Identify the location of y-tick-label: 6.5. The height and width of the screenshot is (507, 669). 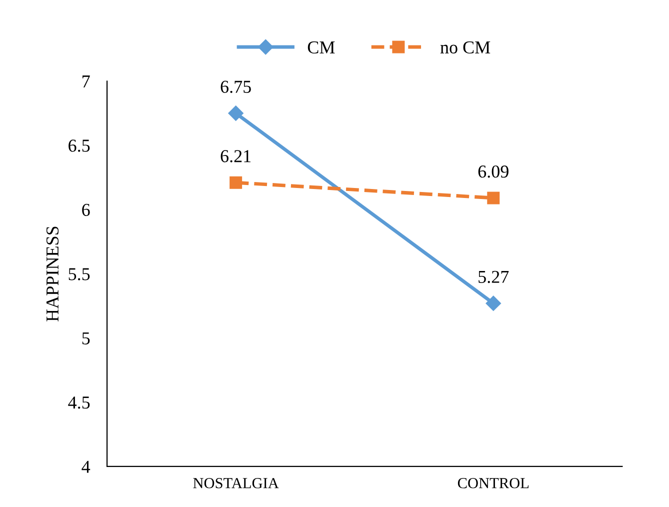
(79, 146).